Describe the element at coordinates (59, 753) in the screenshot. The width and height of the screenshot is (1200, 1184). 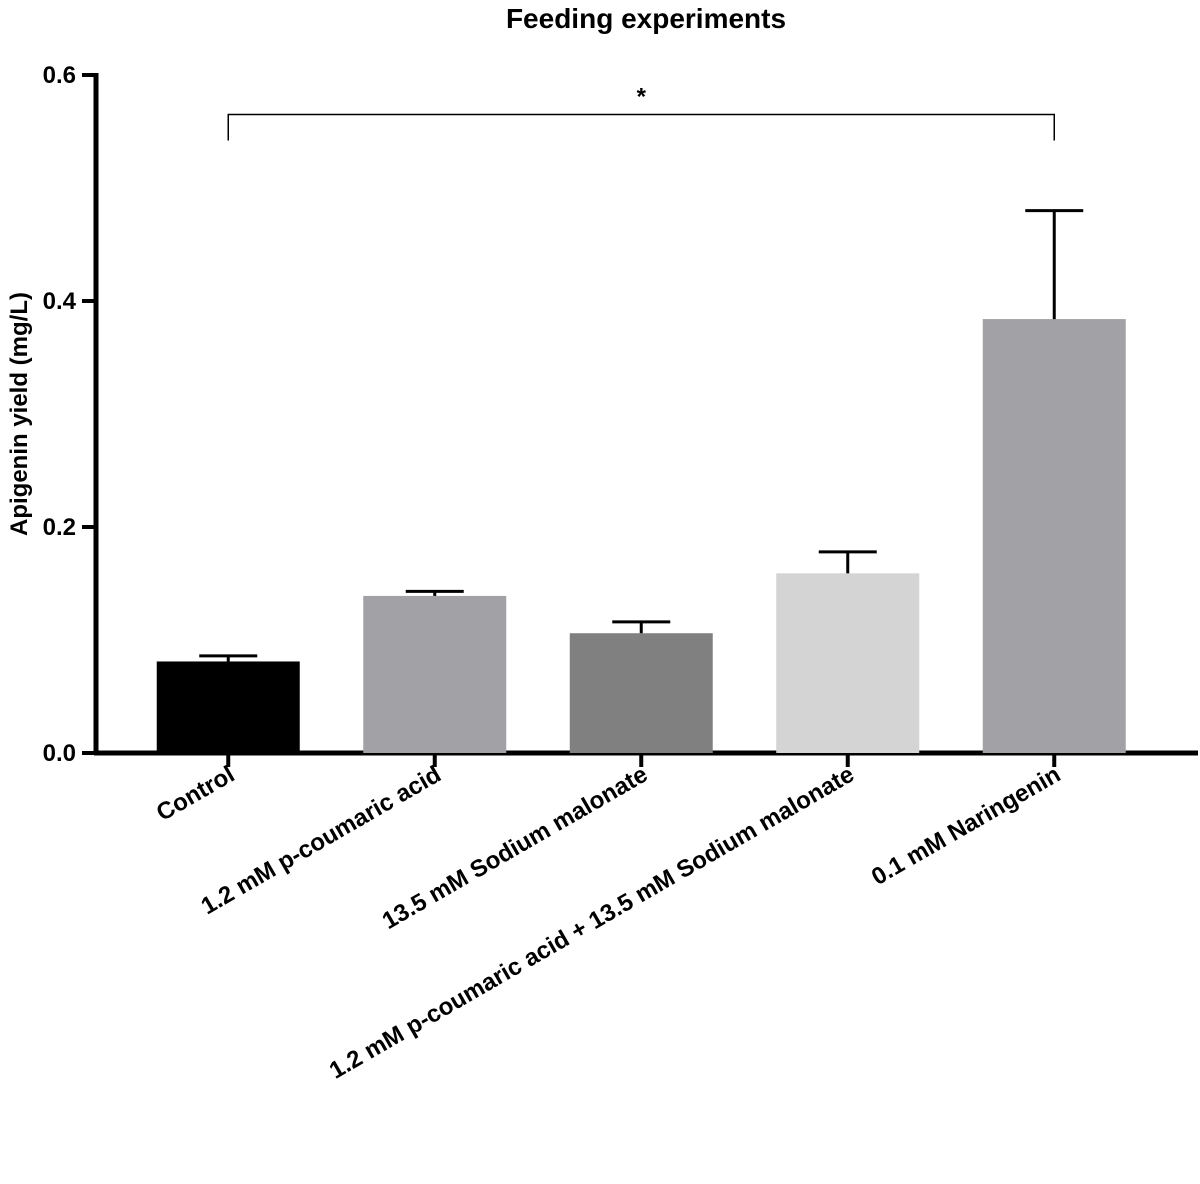
I see `y-tick-label: 0.0` at that location.